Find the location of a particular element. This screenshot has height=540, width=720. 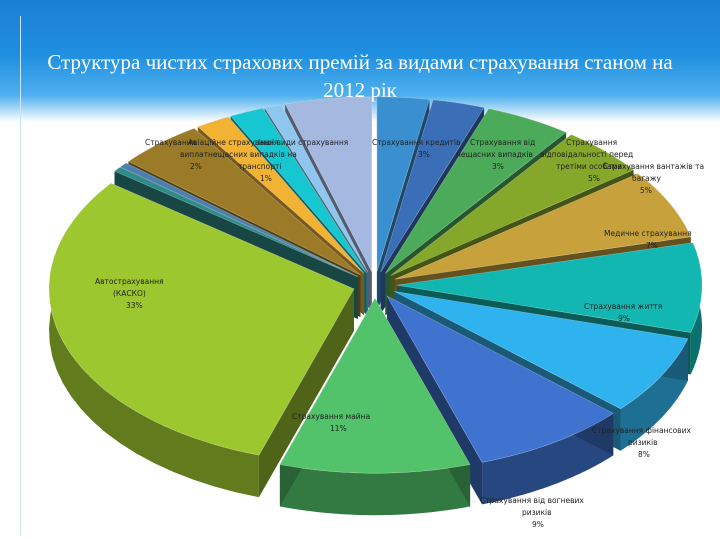

label-cluster-f: транспорті is located at coordinates (259, 166).